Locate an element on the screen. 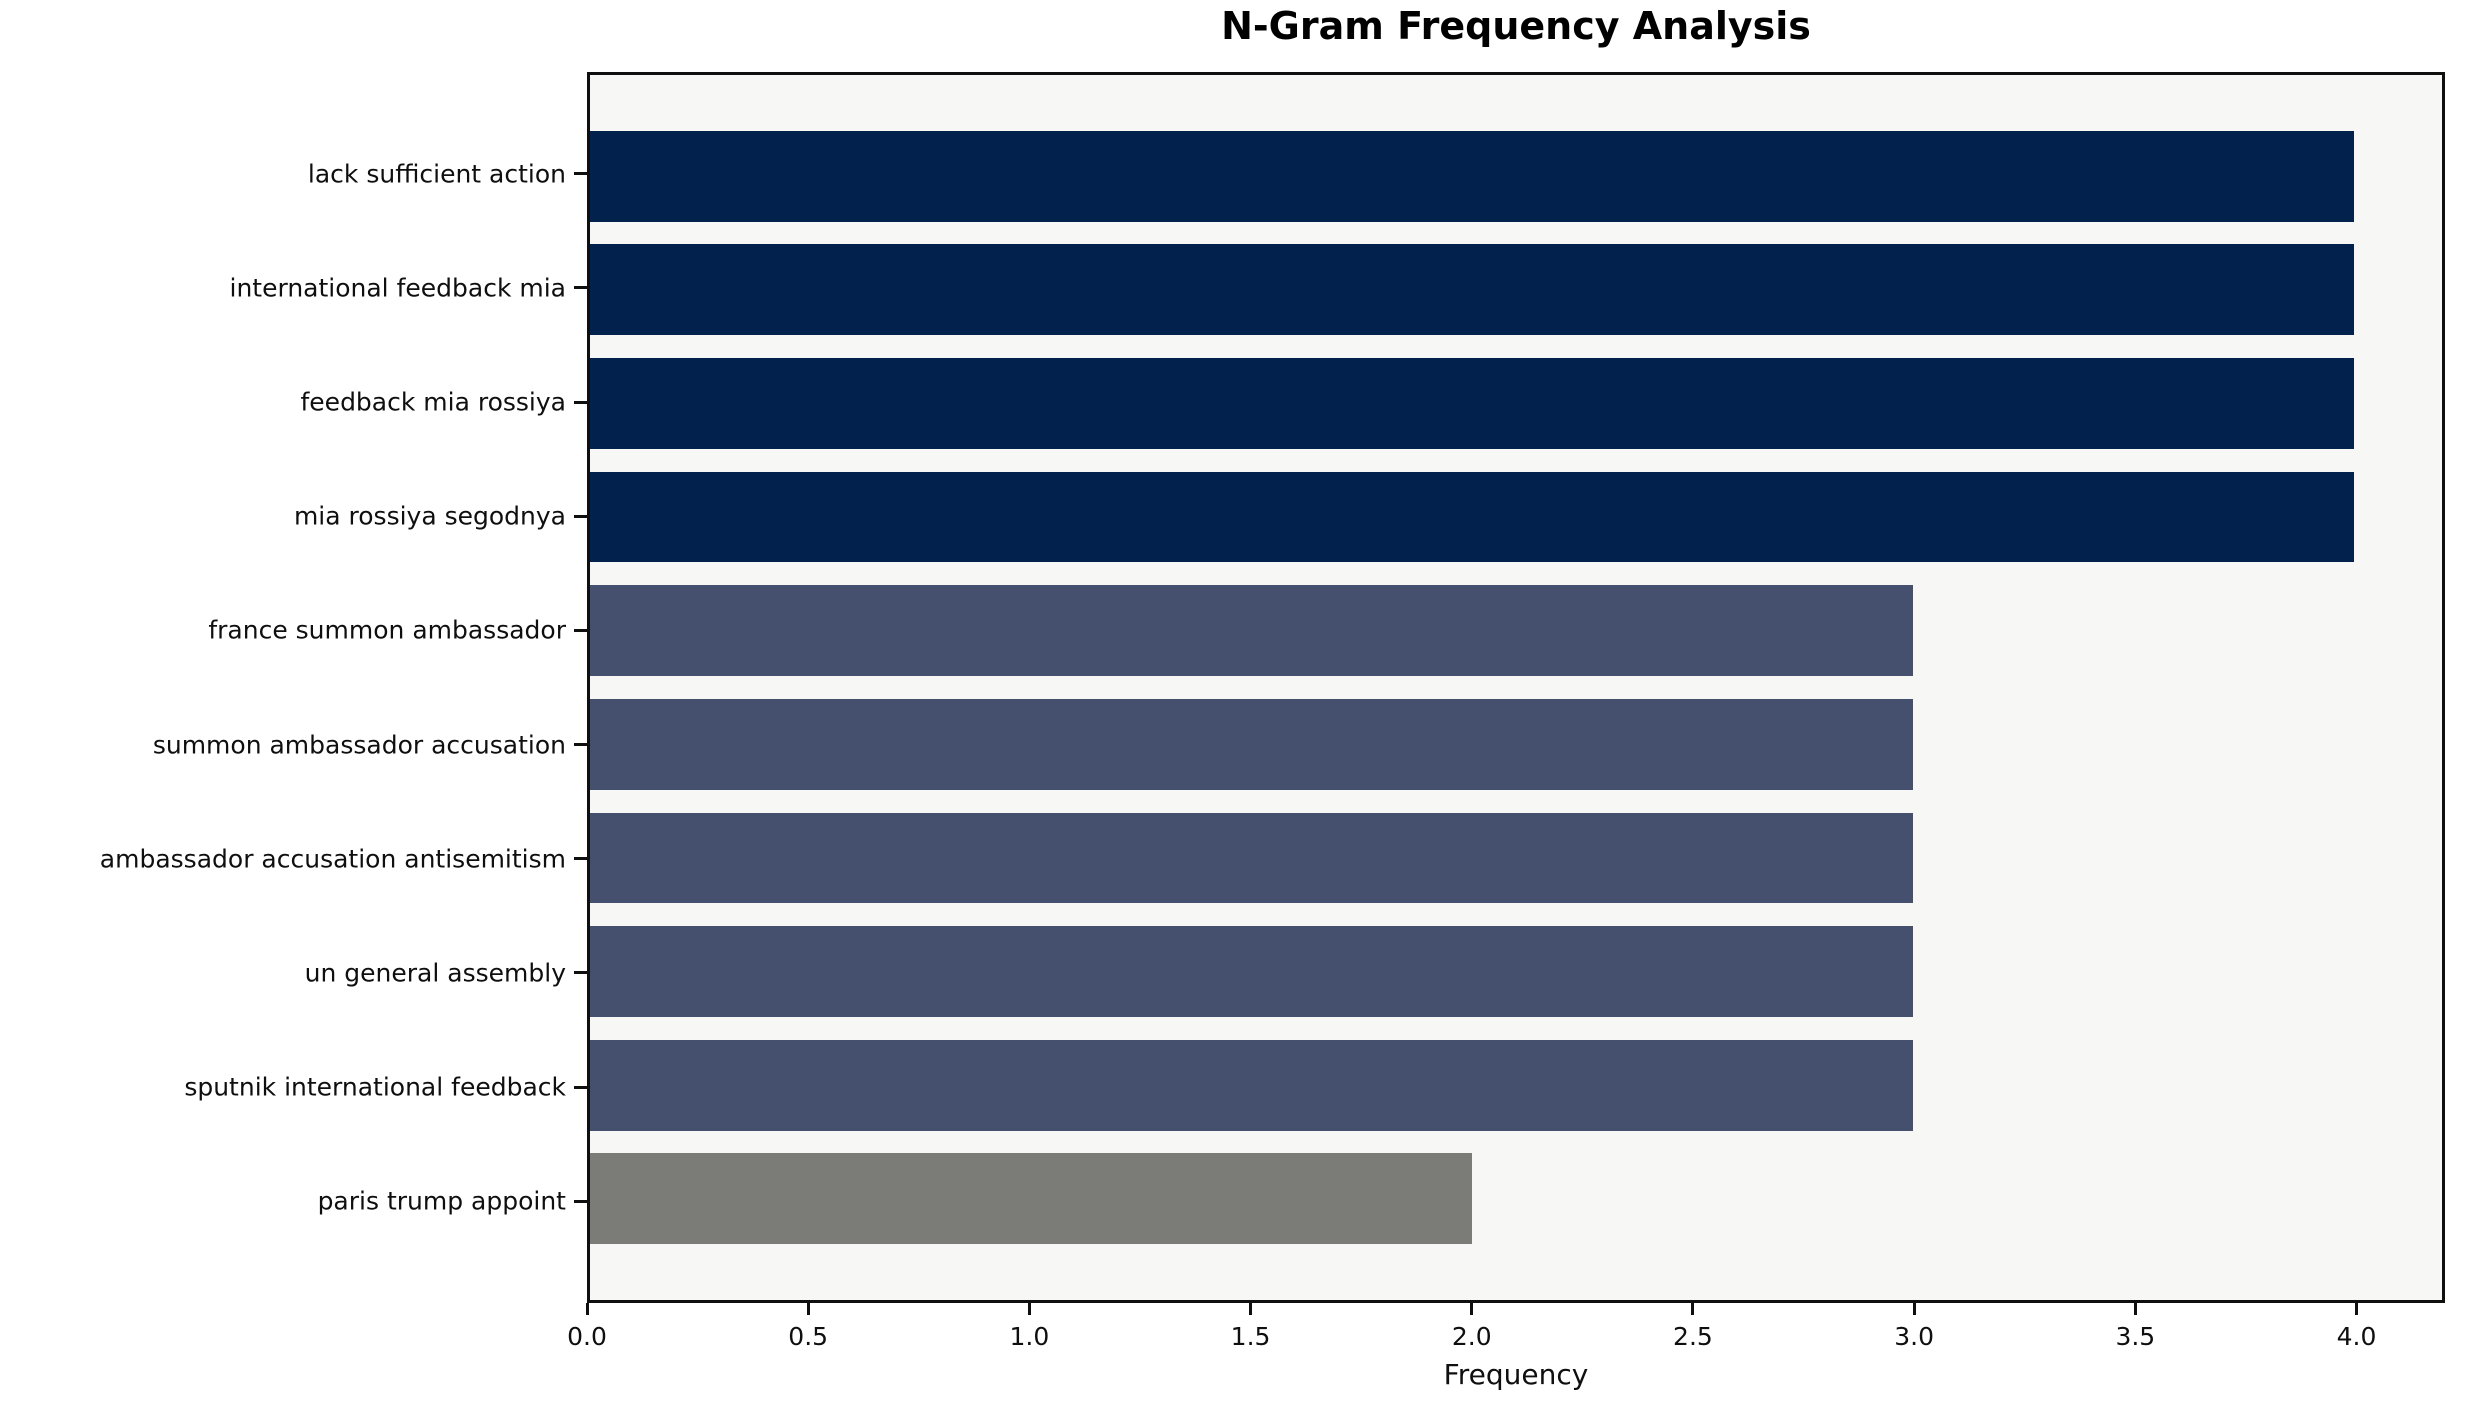 The width and height of the screenshot is (2465, 1414). x-tick-label: 2.5 is located at coordinates (1693, 1336).